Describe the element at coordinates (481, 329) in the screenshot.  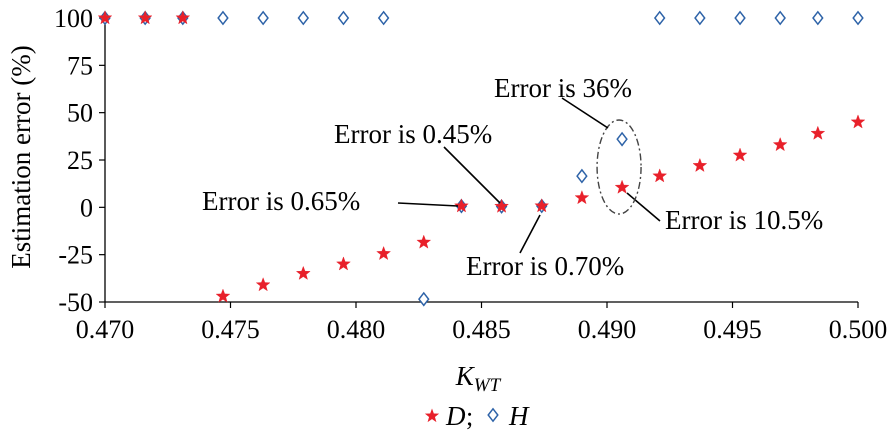
I see `x-tick-label: 0.485` at that location.